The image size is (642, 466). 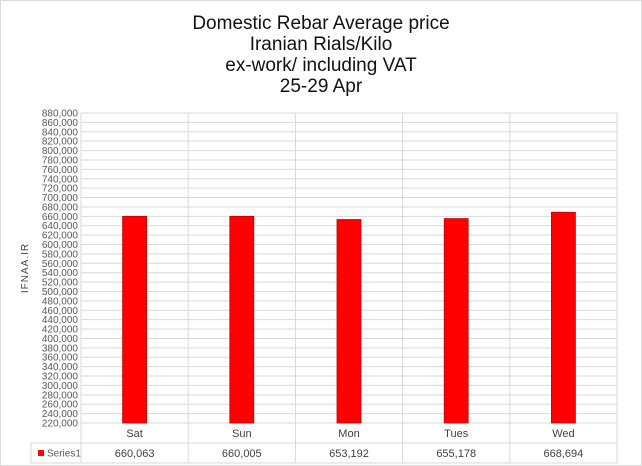 What do you see at coordinates (348, 434) in the screenshot?
I see `category-label: Mon` at bounding box center [348, 434].